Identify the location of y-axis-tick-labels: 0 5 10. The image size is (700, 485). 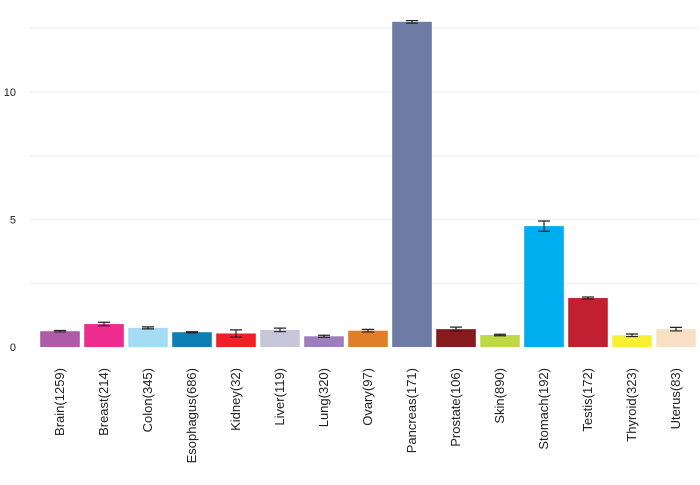
(10, 220).